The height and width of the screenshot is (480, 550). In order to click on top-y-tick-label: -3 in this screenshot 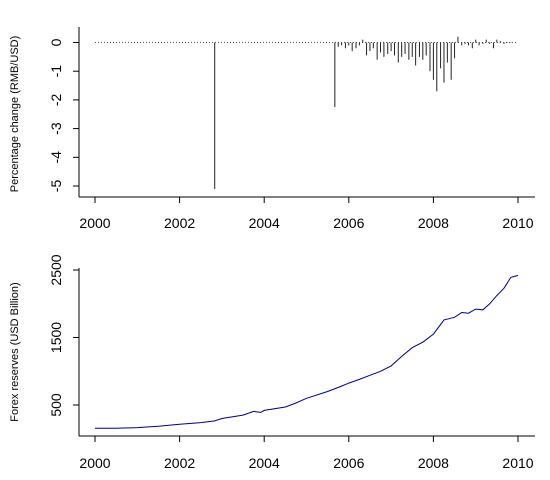, I will do `click(56, 128)`.